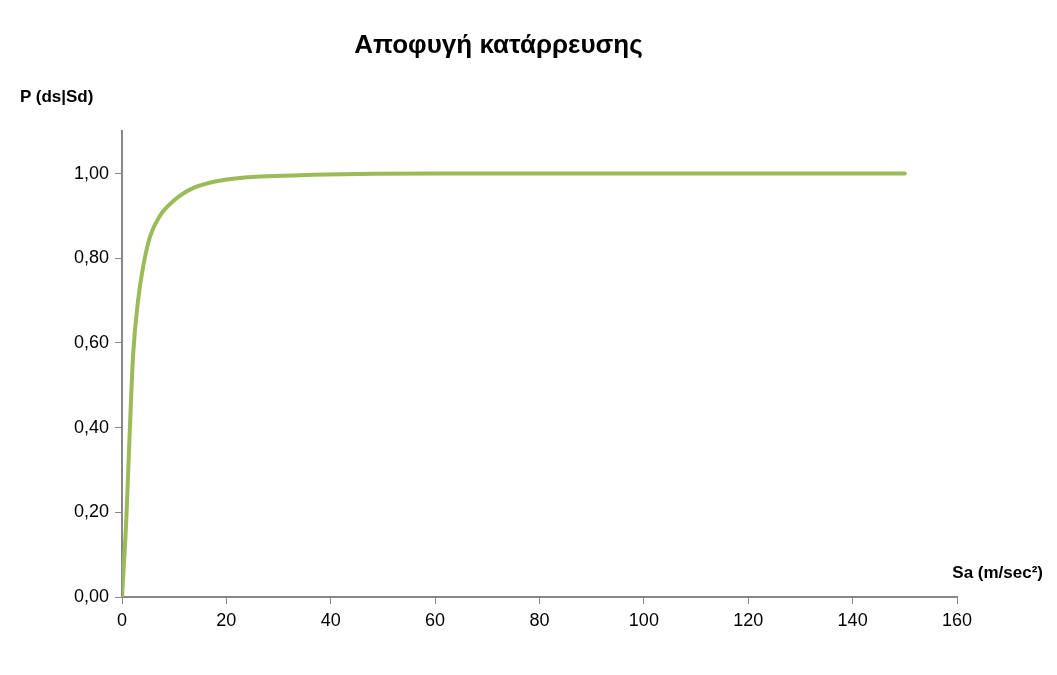 Image resolution: width=1057 pixels, height=675 pixels. I want to click on y-axis-title: P (ds|Sd), so click(57, 96).